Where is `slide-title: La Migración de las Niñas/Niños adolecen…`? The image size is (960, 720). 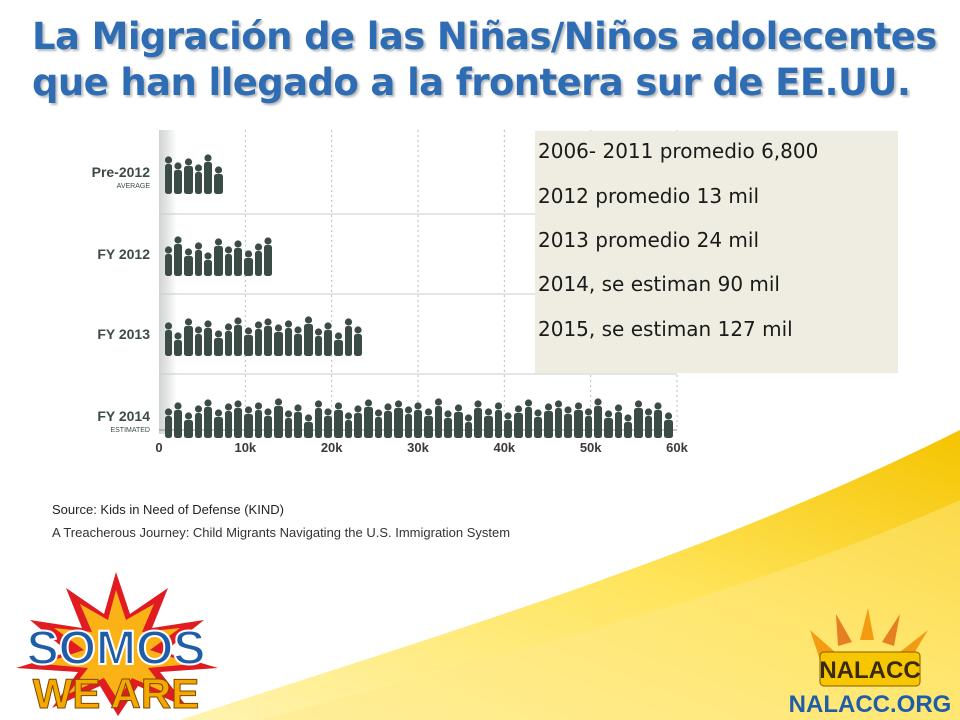 slide-title: La Migración de las Niñas/Niños adolecen… is located at coordinates (487, 60).